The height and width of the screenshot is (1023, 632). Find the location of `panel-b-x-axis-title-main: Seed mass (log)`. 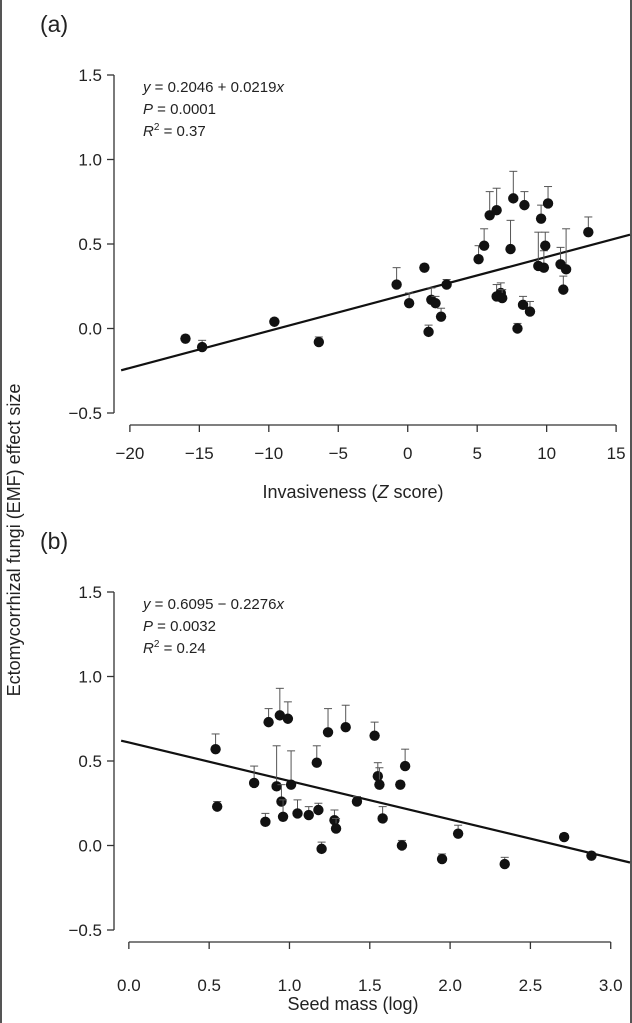

panel-b-x-axis-title-main: Seed mass (log) is located at coordinates (352, 1004).